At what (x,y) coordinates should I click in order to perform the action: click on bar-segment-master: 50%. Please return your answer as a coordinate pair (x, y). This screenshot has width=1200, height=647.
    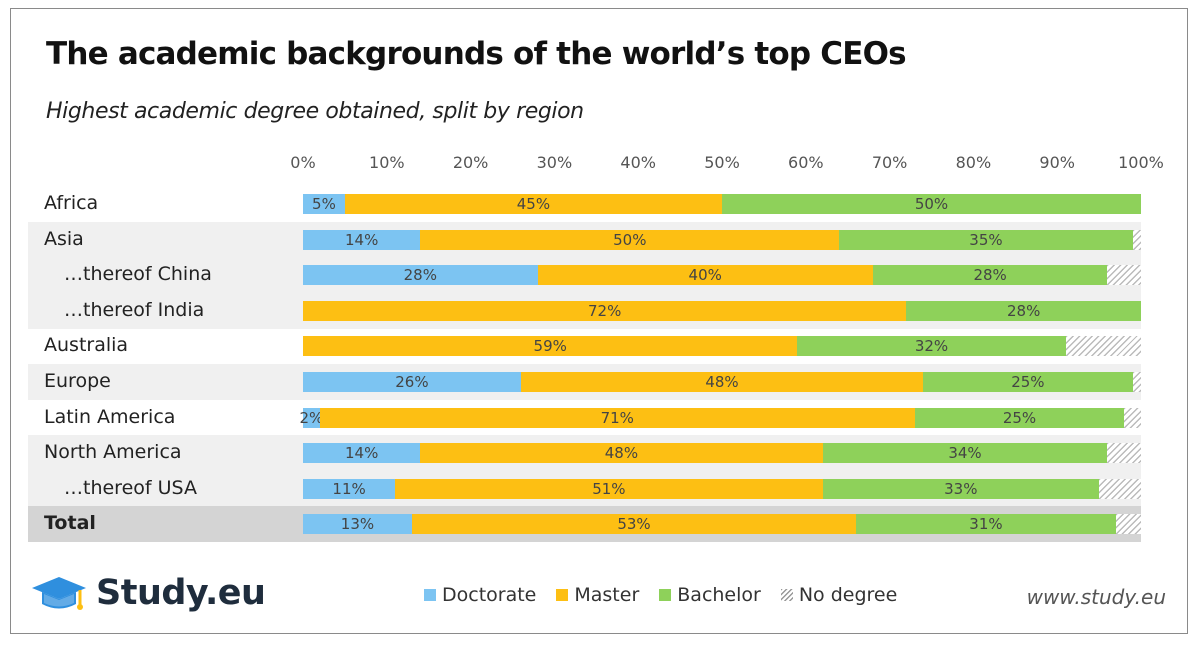
    Looking at the image, I should click on (630, 239).